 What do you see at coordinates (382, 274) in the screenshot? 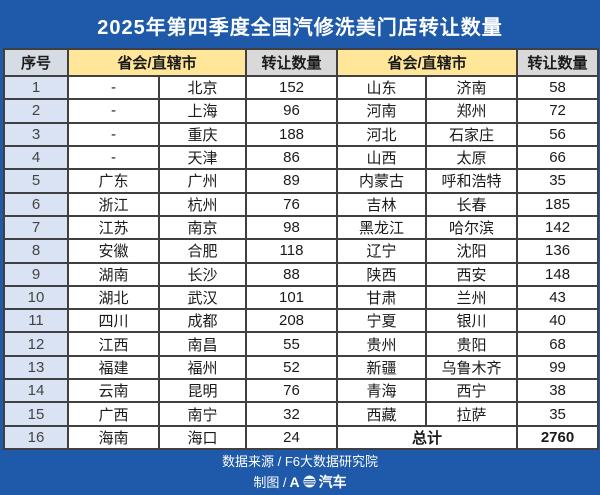
I see `table-cell: 陕西` at bounding box center [382, 274].